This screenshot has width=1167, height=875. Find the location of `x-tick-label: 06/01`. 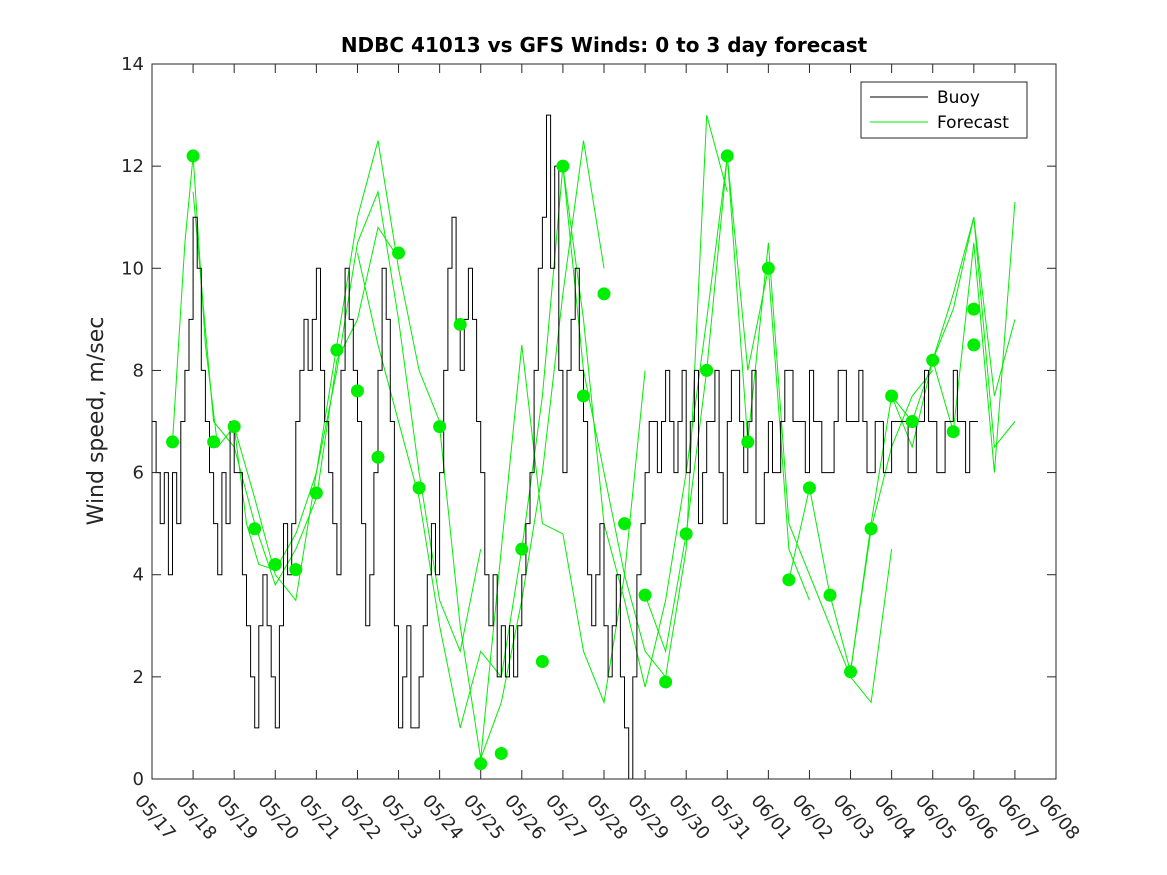

x-tick-label: 06/01 is located at coordinates (771, 817).